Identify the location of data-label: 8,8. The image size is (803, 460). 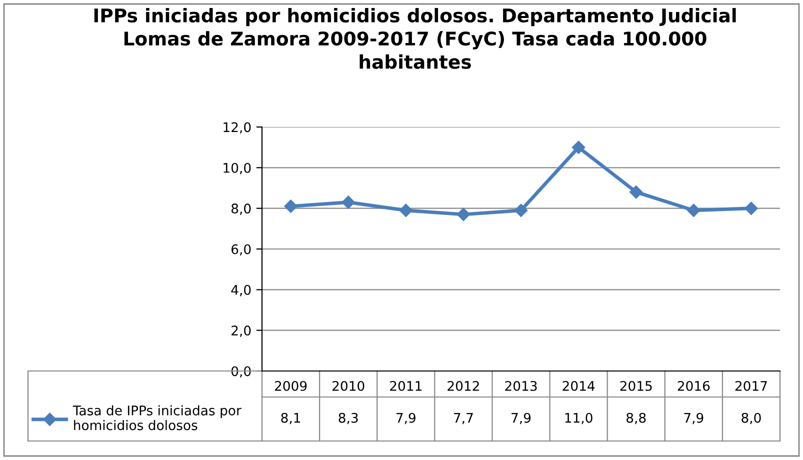
(636, 418).